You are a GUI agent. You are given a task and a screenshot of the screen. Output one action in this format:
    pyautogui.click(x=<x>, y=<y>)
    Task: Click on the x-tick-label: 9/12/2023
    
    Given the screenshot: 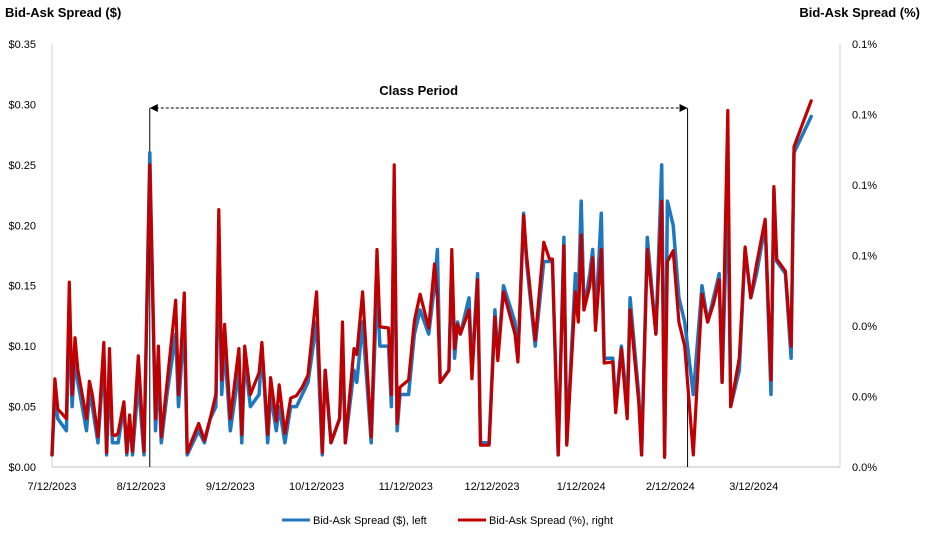 What is the action you would take?
    pyautogui.click(x=230, y=487)
    